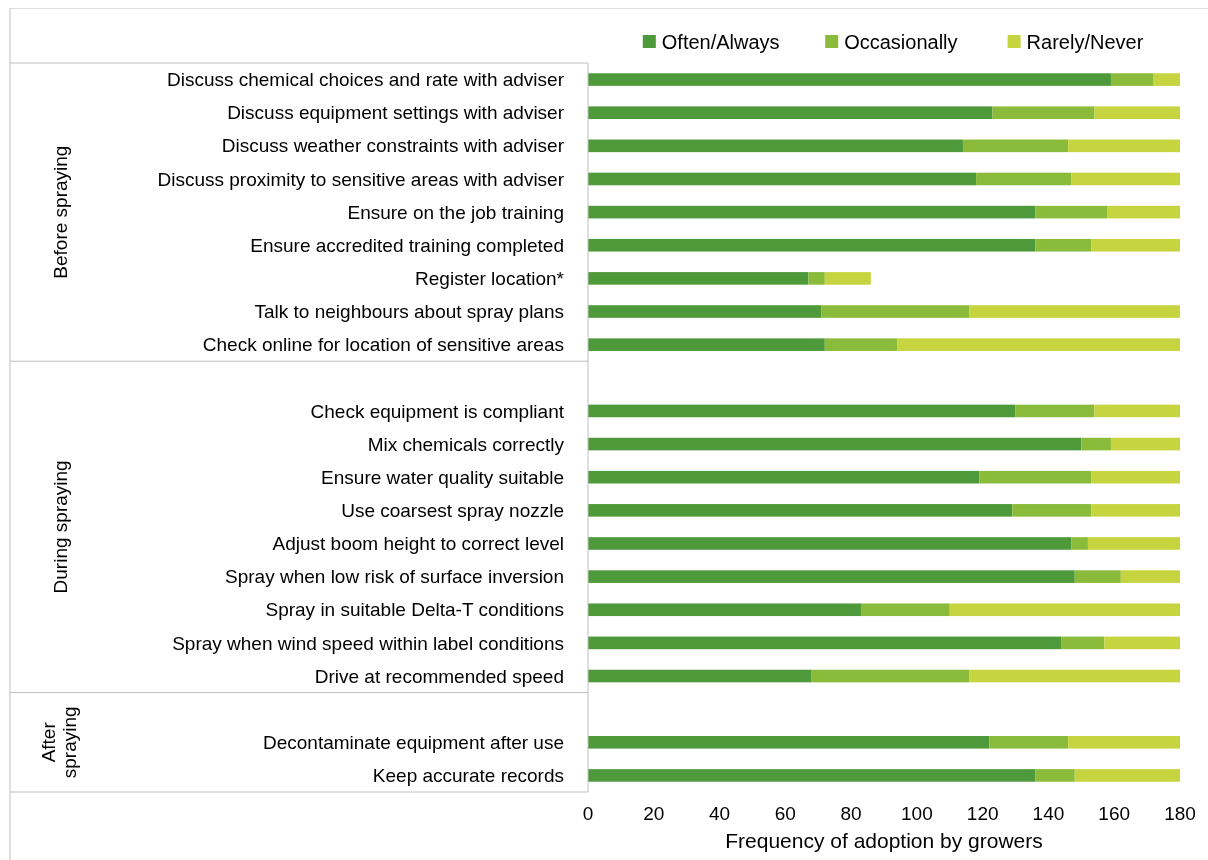  What do you see at coordinates (1048, 813) in the screenshot?
I see `x-tick-label: 140` at bounding box center [1048, 813].